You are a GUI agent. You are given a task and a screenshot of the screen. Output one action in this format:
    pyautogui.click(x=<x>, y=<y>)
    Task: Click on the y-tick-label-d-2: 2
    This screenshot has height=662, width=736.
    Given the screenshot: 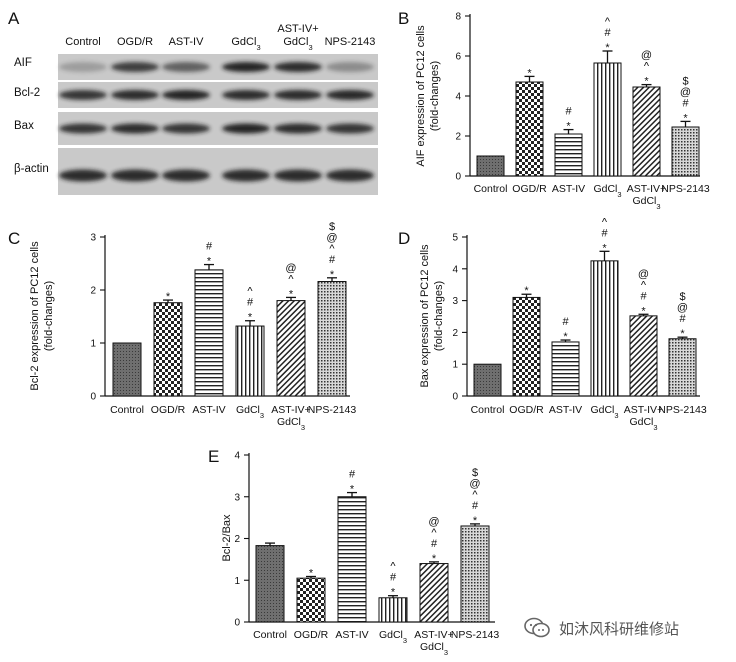 What is the action you would take?
    pyautogui.click(x=455, y=333)
    